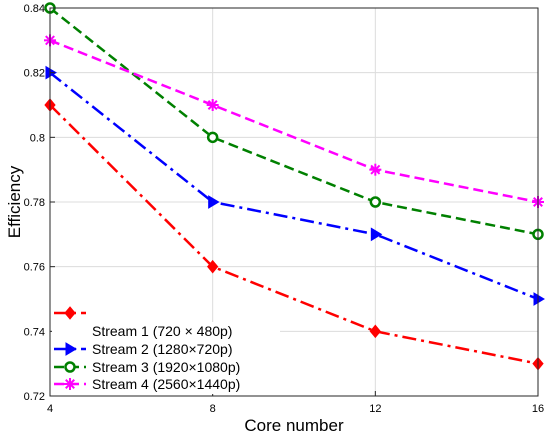  What do you see at coordinates (34, 74) in the screenshot?
I see `y-tick-label: 0.82` at bounding box center [34, 74].